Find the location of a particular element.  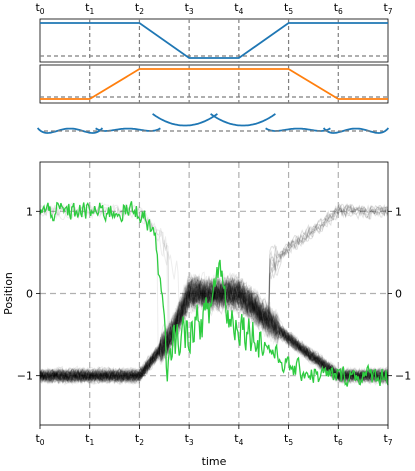

top-time-ticks: t0 t1 t2 t3 t4 t5 t6 t7 is located at coordinates (213, 8).